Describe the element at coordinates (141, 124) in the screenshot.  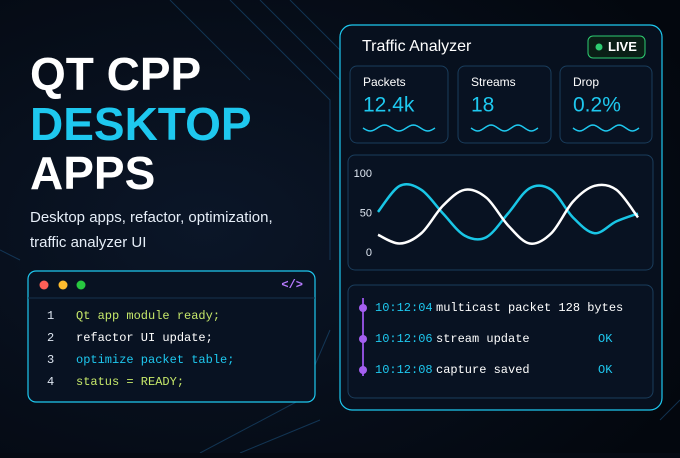
I see `headline: DESKTOP` at that location.